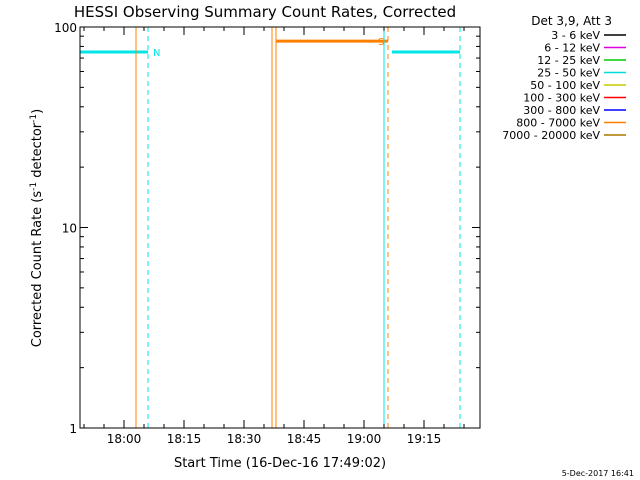 This screenshot has width=640, height=480. What do you see at coordinates (184, 439) in the screenshot?
I see `x-tick-label-1: 18:15` at bounding box center [184, 439].